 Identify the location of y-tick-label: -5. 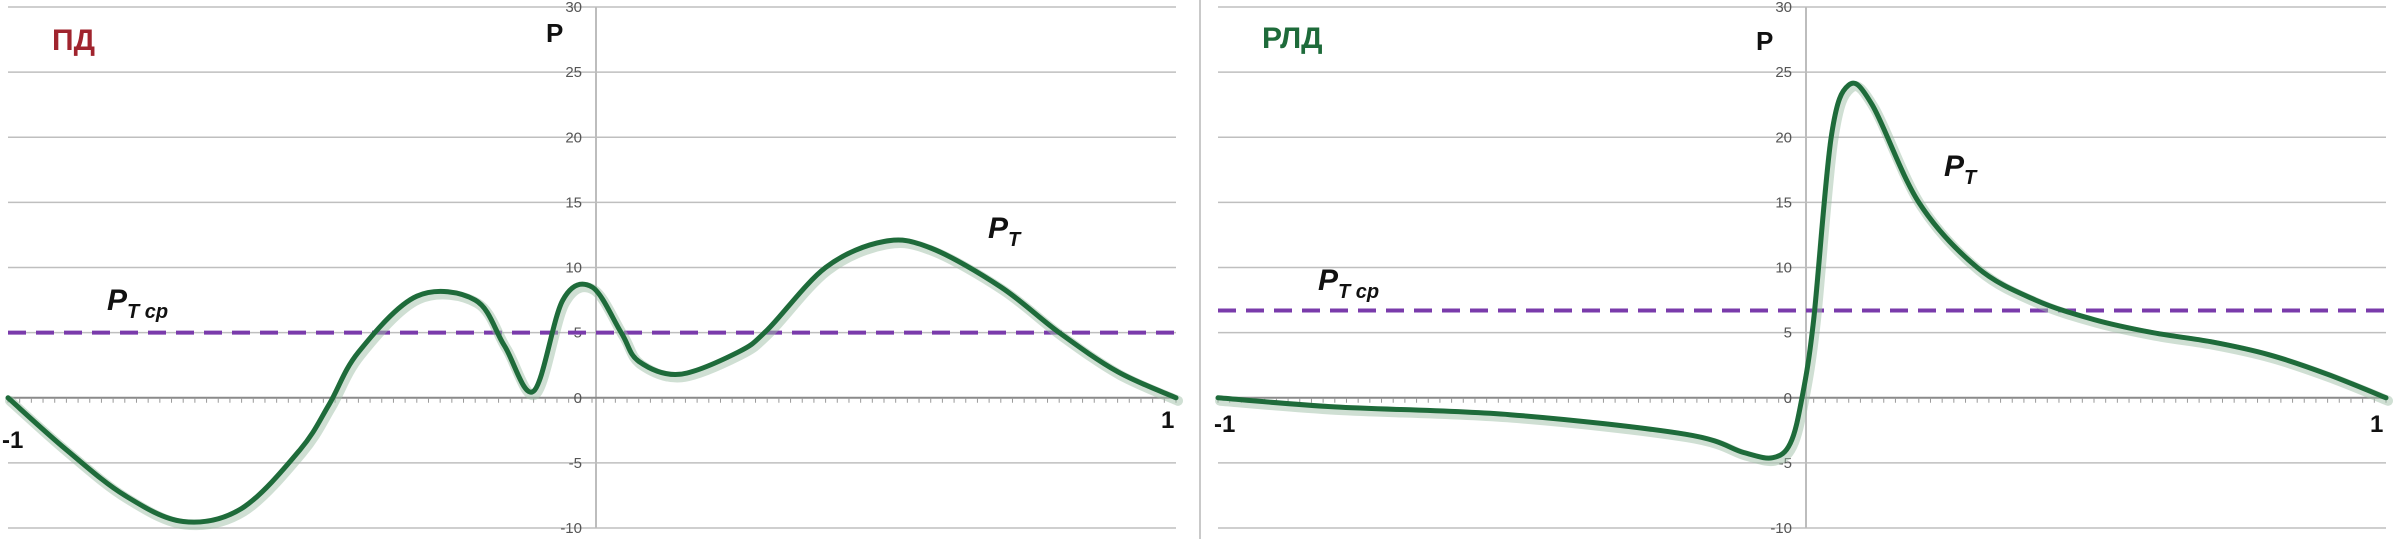
(575, 463).